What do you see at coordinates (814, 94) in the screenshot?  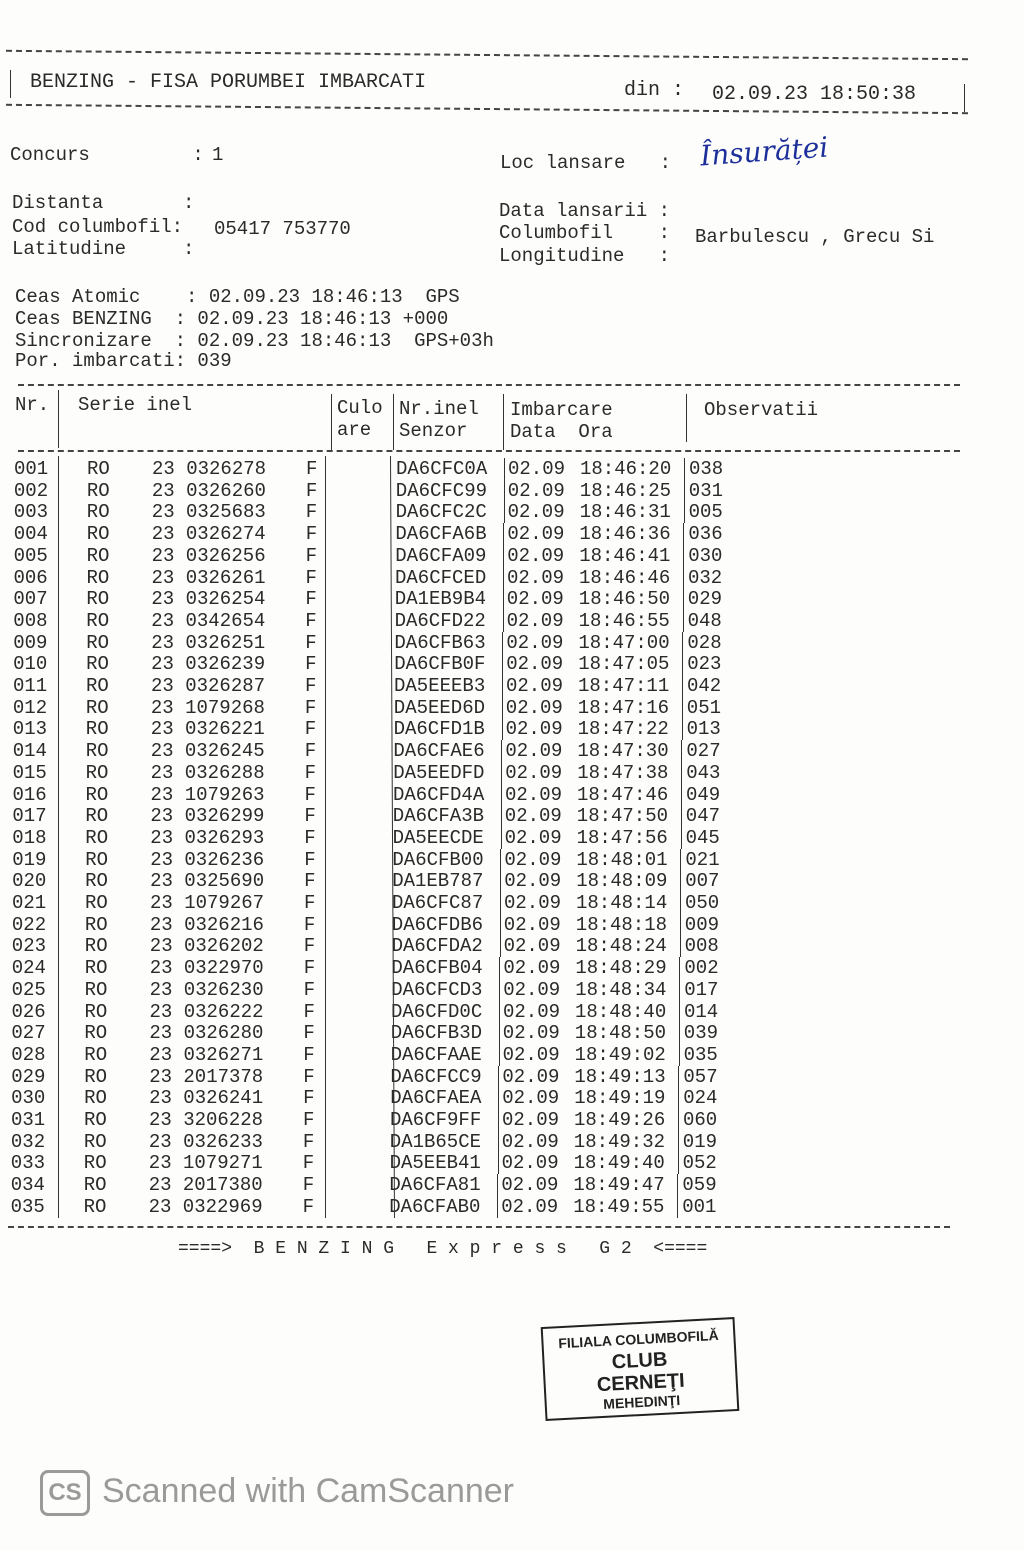 I see `din-value: 02.09.23 18:50:38` at bounding box center [814, 94].